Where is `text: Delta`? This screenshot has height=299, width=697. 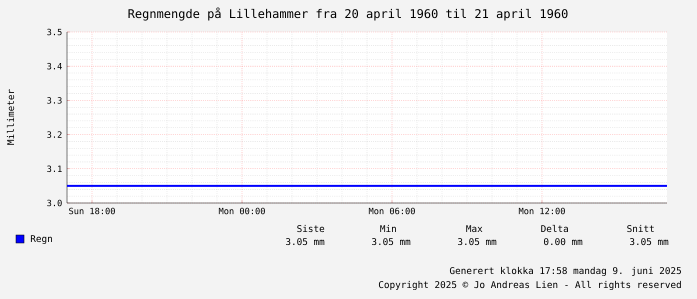 text: Delta is located at coordinates (554, 228).